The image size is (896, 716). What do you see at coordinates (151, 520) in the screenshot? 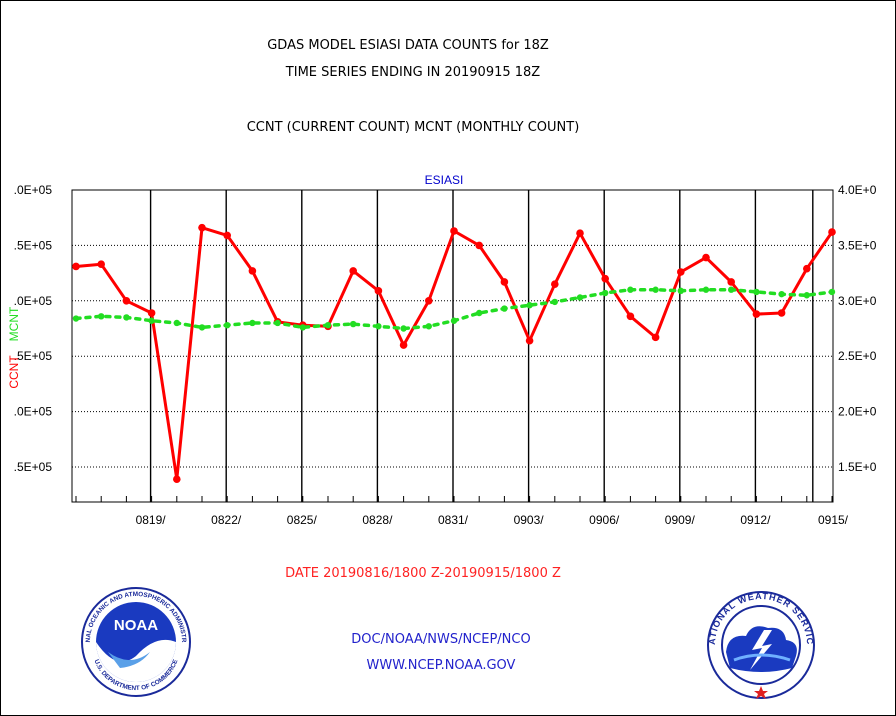
I see `x-tick-label: 0819/` at bounding box center [151, 520].